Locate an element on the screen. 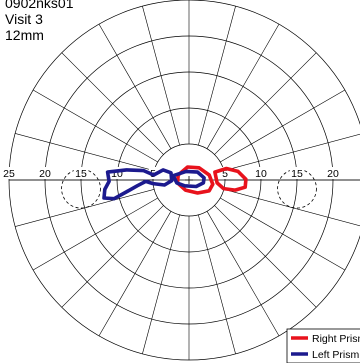 This screenshot has width=360, height=363. distance-label: 12mm is located at coordinates (24, 35).